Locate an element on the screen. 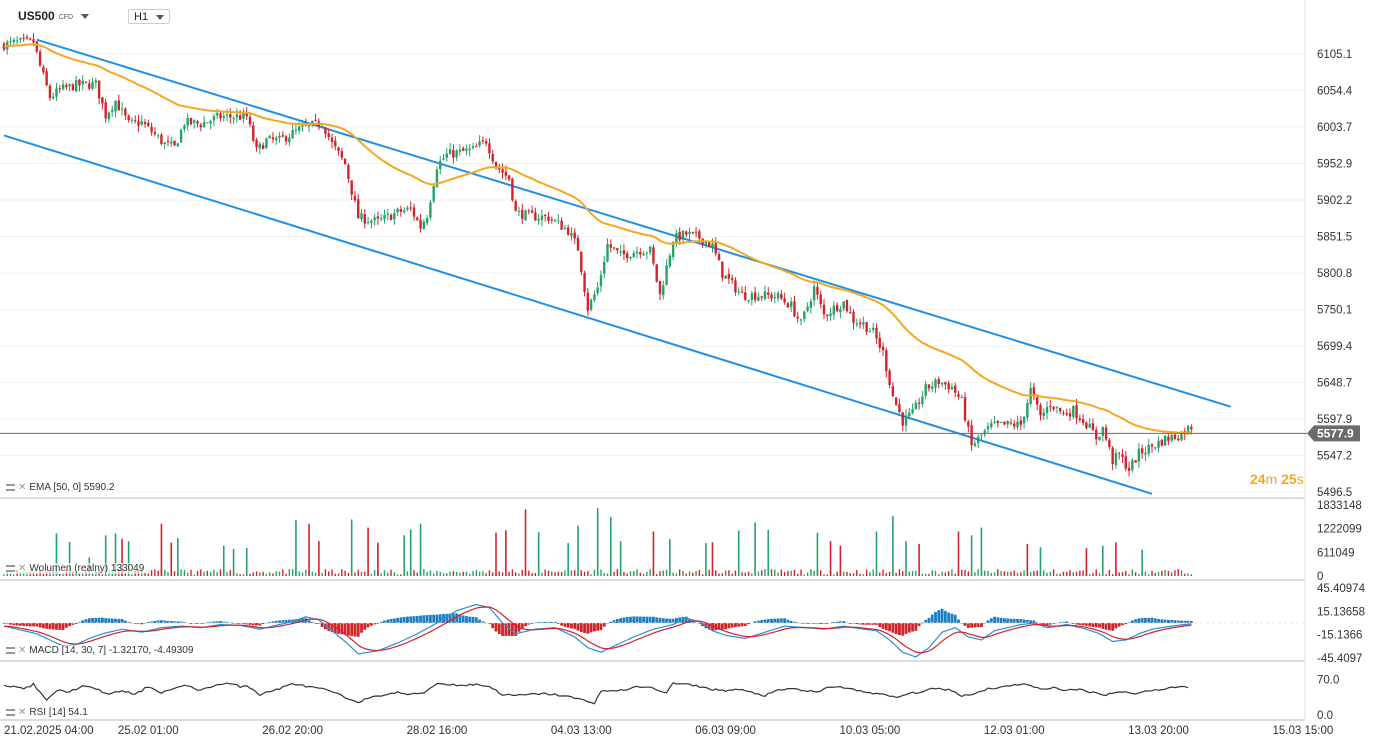 This screenshot has width=1377, height=746. symbol-selector: US500 CFD is located at coordinates (54, 16).